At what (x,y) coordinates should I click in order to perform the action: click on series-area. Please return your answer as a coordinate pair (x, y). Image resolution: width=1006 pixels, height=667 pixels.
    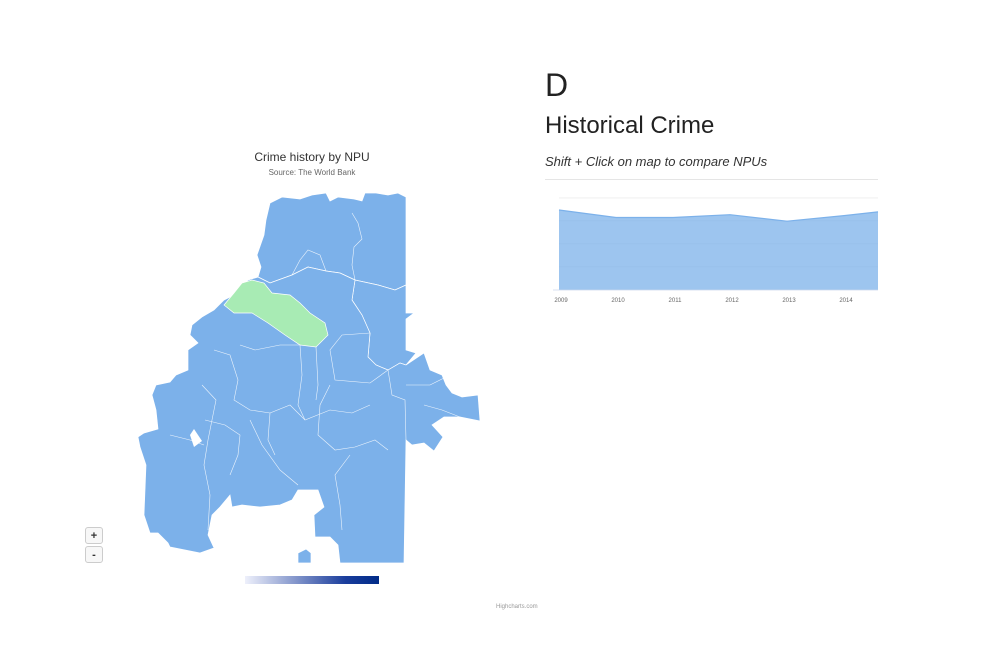
    Looking at the image, I should click on (718, 250).